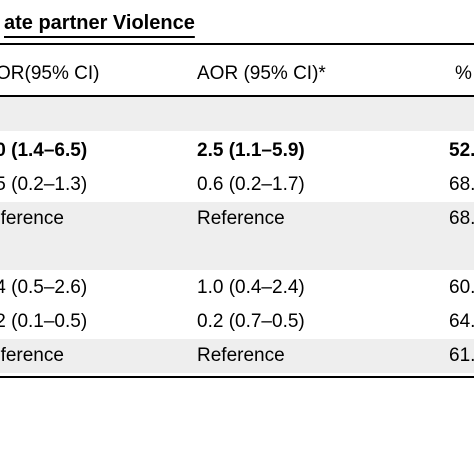 Image resolution: width=474 pixels, height=474 pixels. I want to click on cell-percent: 52., so click(461, 150).